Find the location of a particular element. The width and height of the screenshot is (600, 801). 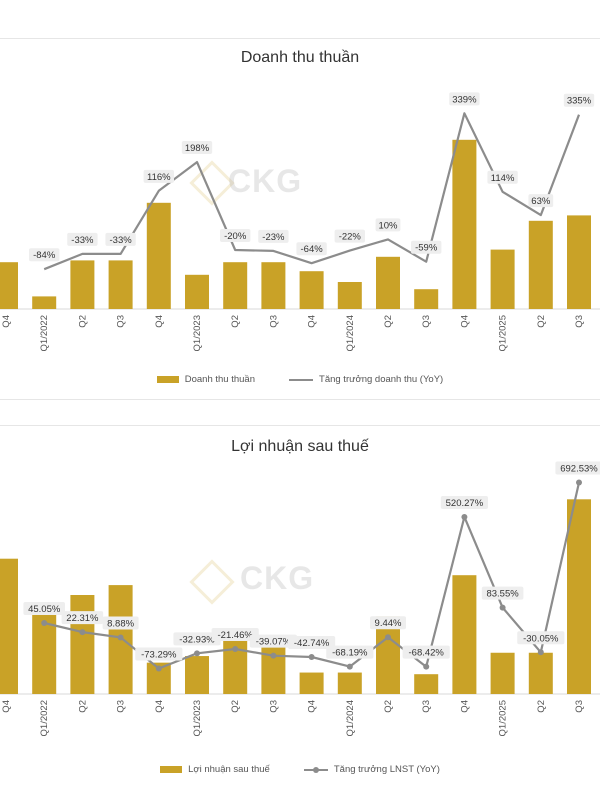

data-label: -39.07% is located at coordinates (274, 642).